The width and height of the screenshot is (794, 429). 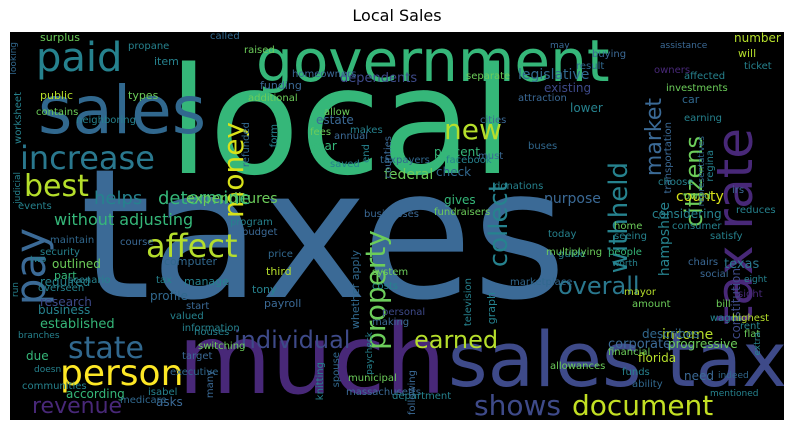 What do you see at coordinates (14, 58) in the screenshot?
I see `word: looking` at bounding box center [14, 58].